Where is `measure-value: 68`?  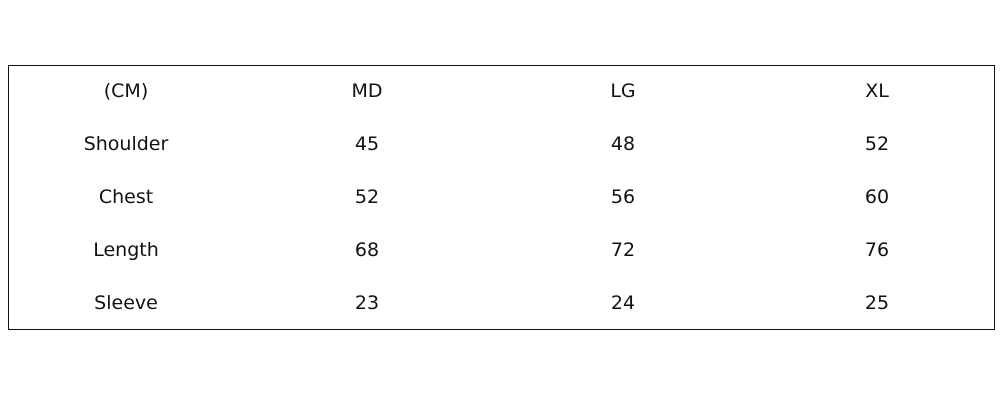 measure-value: 68 is located at coordinates (367, 250).